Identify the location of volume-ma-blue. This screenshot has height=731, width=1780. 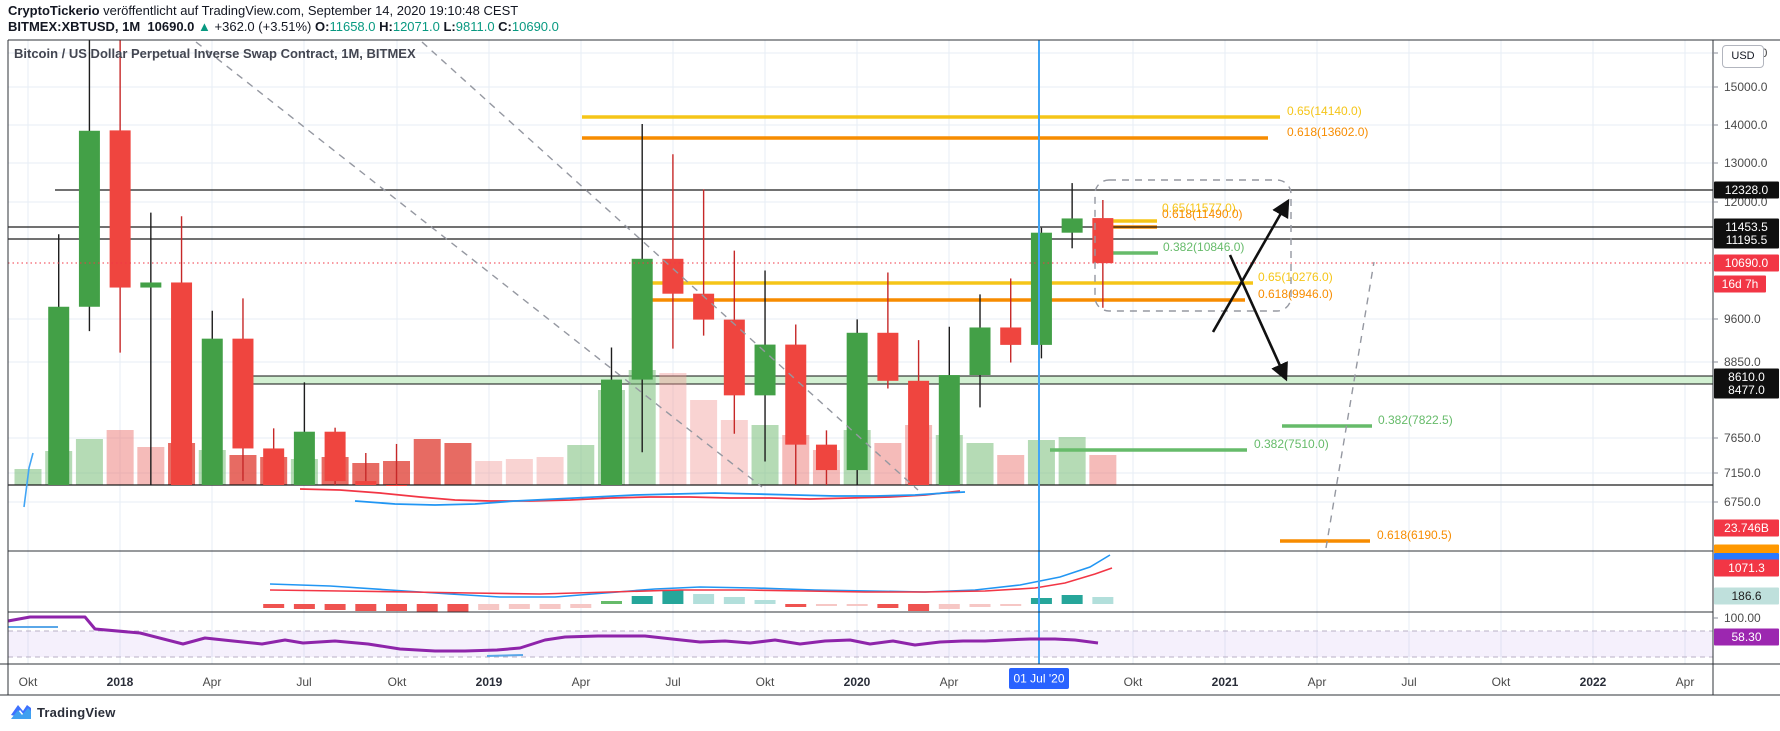
(660, 498).